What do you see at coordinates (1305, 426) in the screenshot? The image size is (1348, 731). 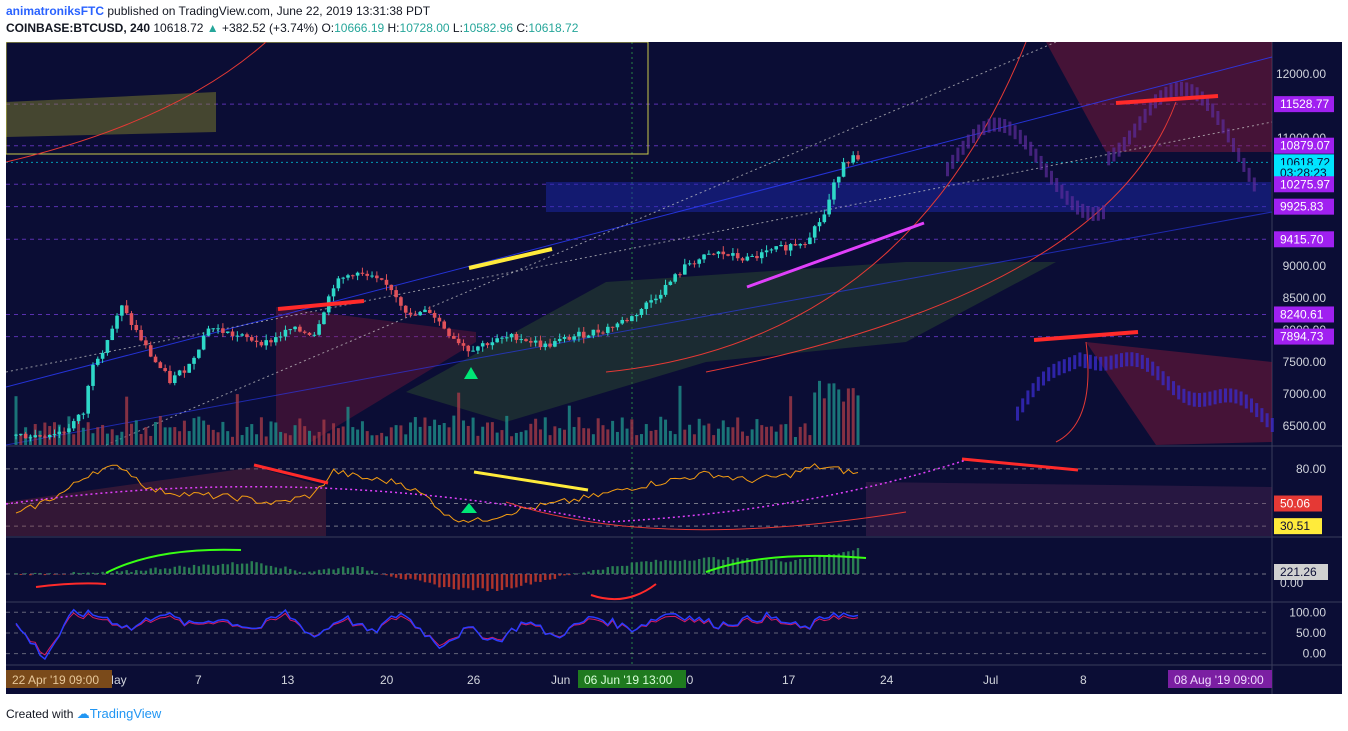 I see `price-tick-label: 6500.00` at bounding box center [1305, 426].